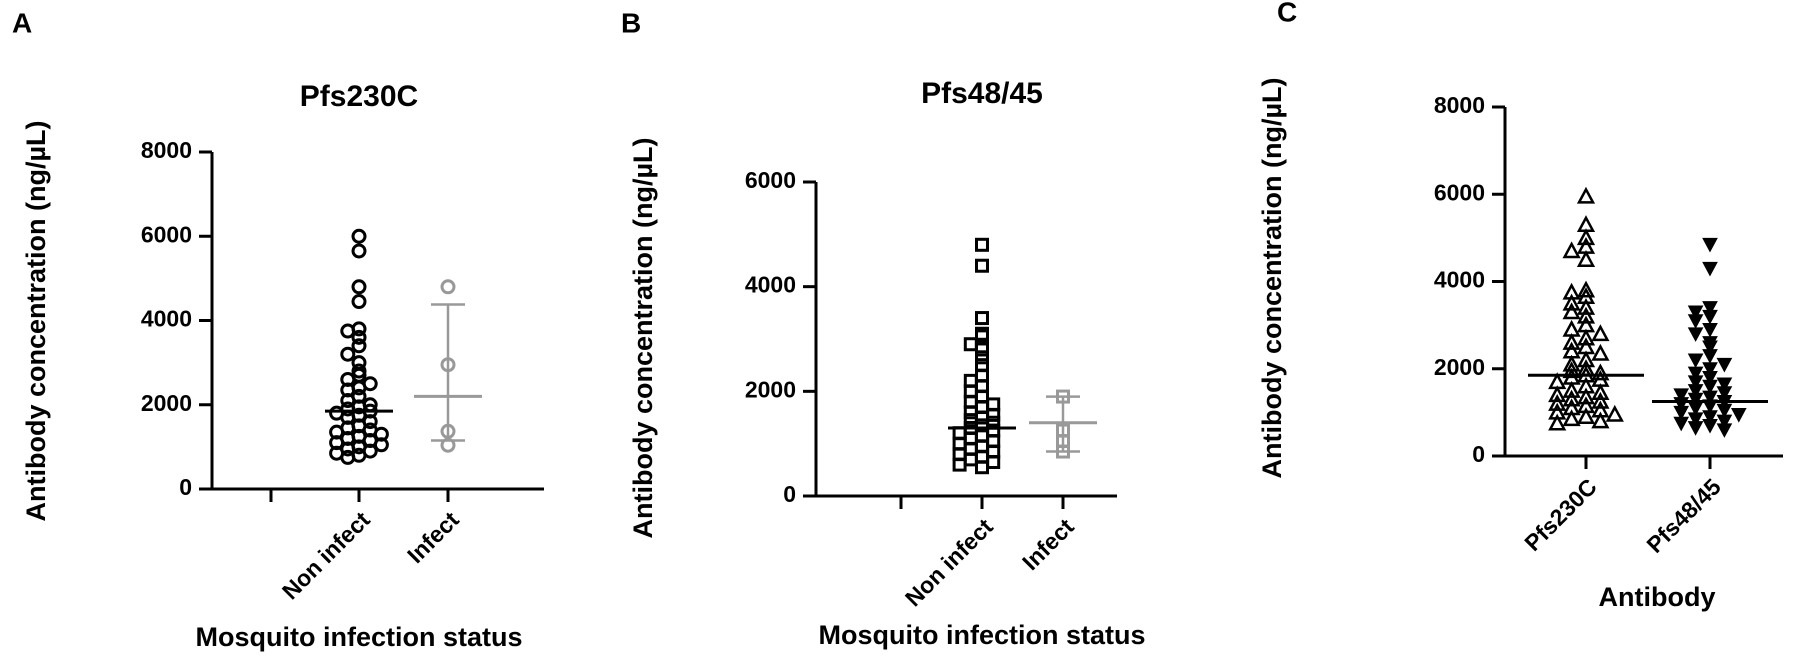 Image resolution: width=1816 pixels, height=657 pixels. I want to click on x-tick-label: Pfs48/45, so click(1683, 515).